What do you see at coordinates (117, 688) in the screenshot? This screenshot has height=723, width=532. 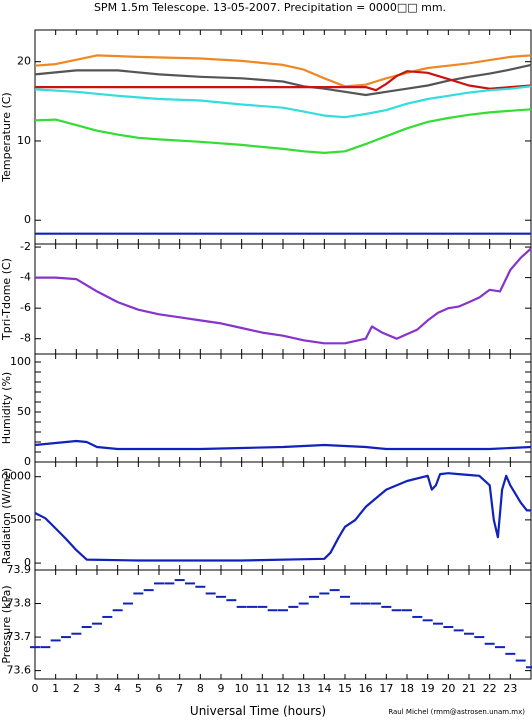 I see `x-tick-label: 4` at bounding box center [117, 688].